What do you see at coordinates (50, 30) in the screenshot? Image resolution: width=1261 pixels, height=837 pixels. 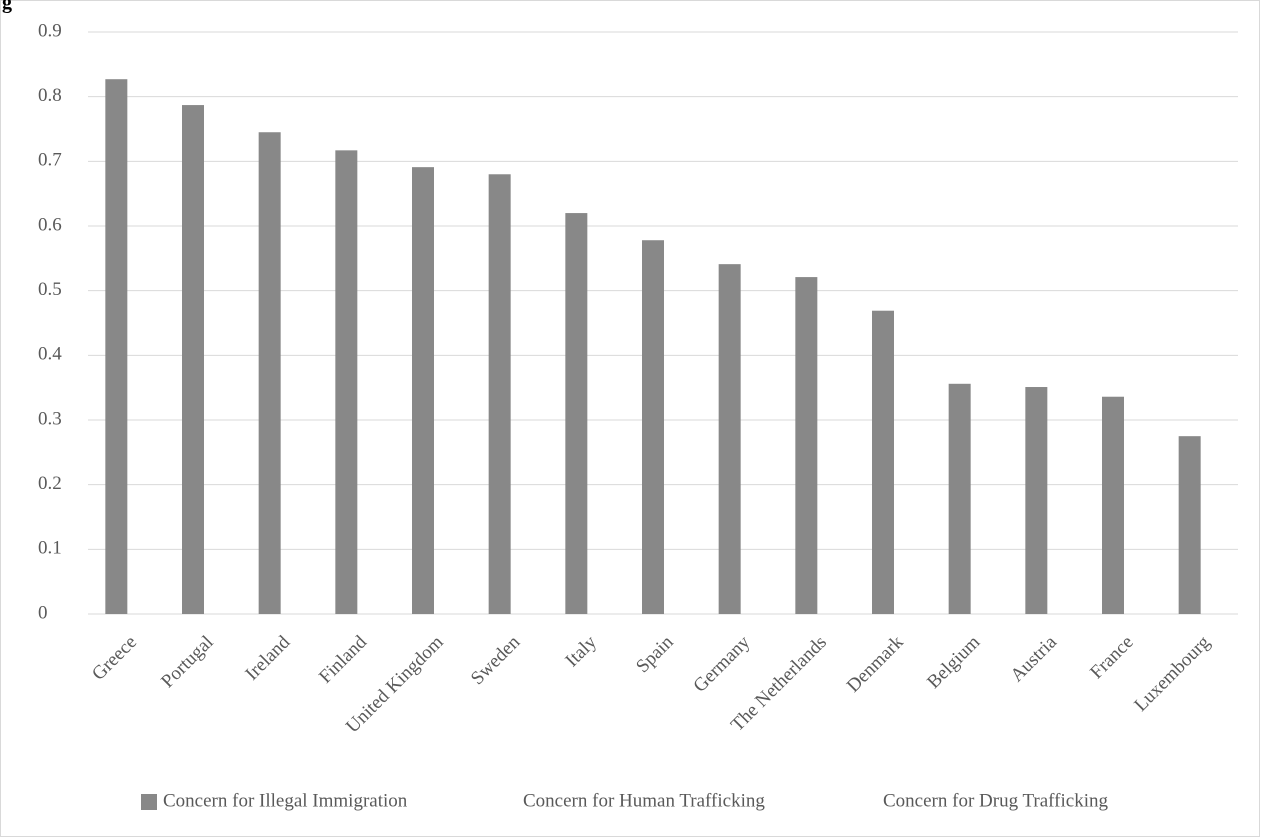 I see `y-tick-label: 0.9` at bounding box center [50, 30].